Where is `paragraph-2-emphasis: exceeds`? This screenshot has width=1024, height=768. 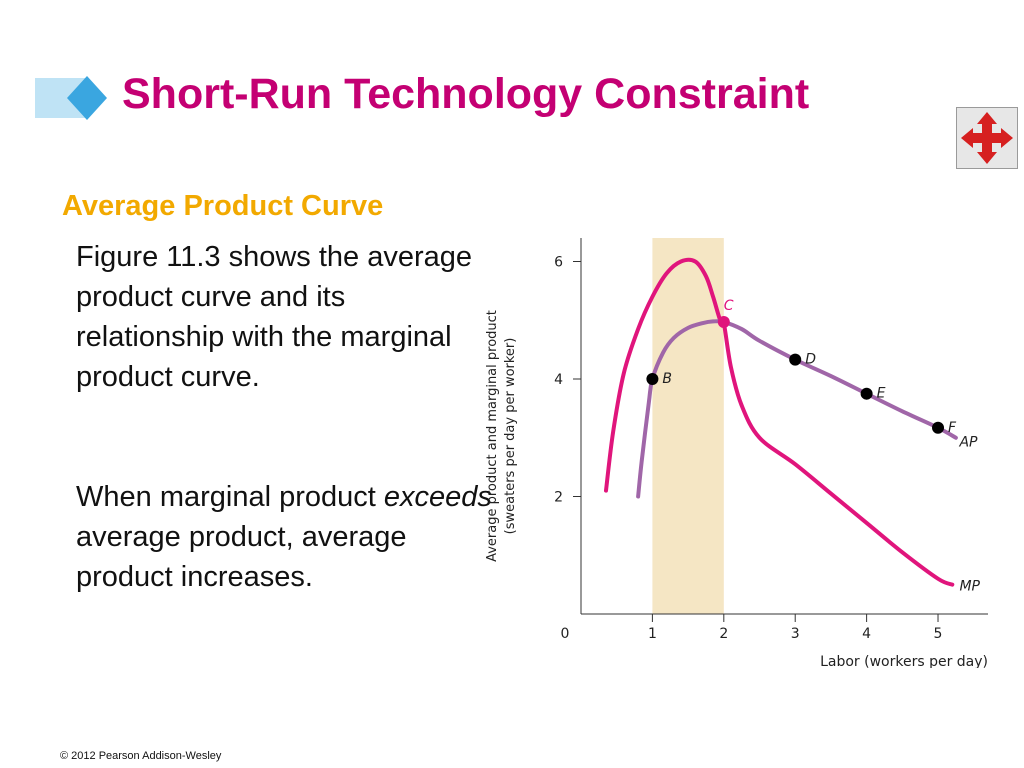 paragraph-2-emphasis: exceeds is located at coordinates (437, 497).